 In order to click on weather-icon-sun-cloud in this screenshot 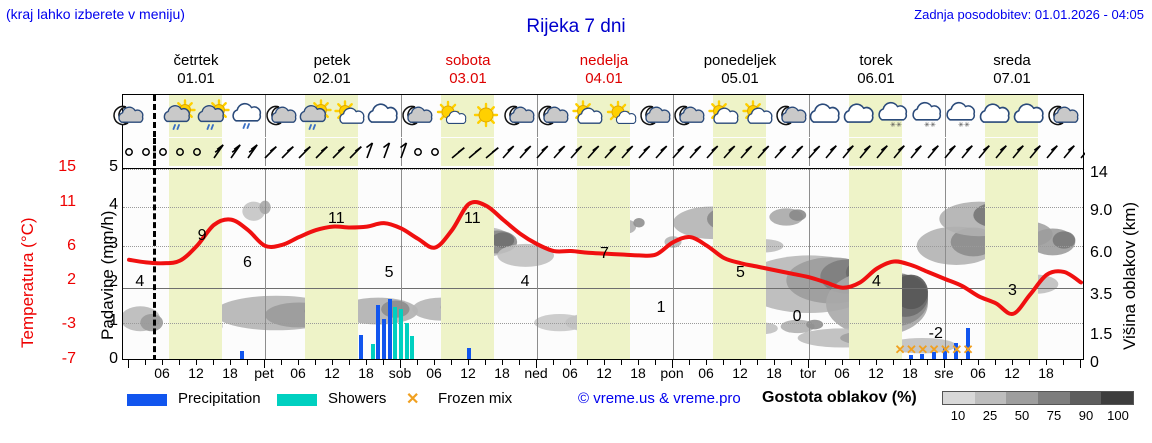, I will do `click(350, 116)`.